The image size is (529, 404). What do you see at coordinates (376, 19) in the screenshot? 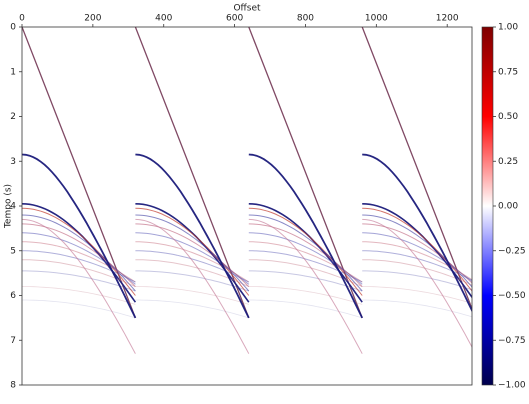
I see `x-tick-label: 1000` at bounding box center [376, 19].